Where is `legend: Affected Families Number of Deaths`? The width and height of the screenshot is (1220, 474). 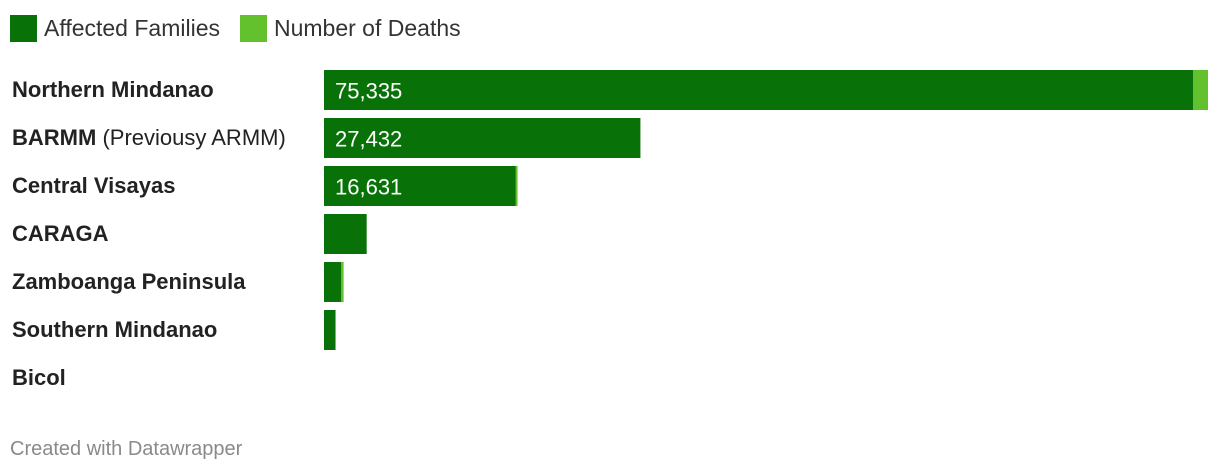 legend: Affected Families Number of Deaths is located at coordinates (245, 28).